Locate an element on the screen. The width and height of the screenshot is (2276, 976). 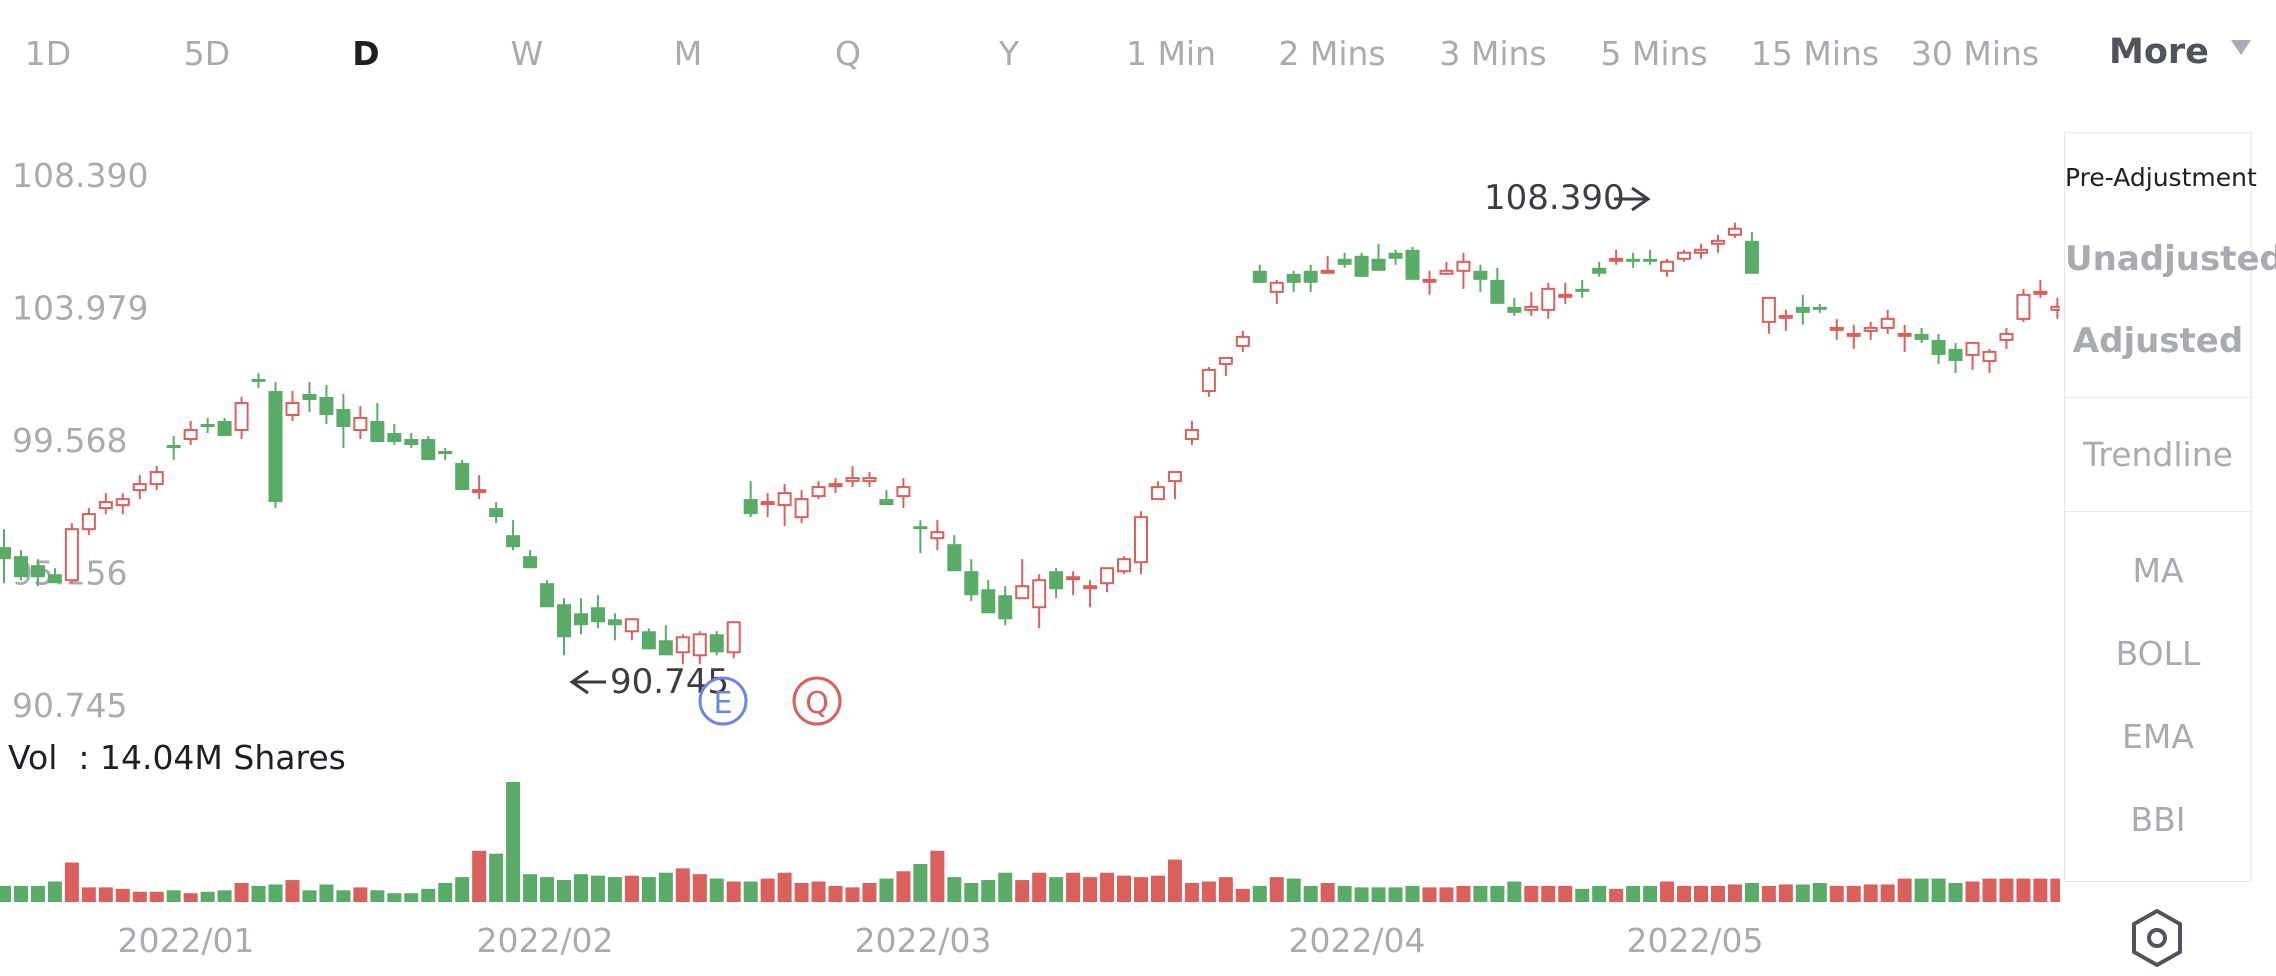
indicator-bbi: BBI is located at coordinates (2158, 819).